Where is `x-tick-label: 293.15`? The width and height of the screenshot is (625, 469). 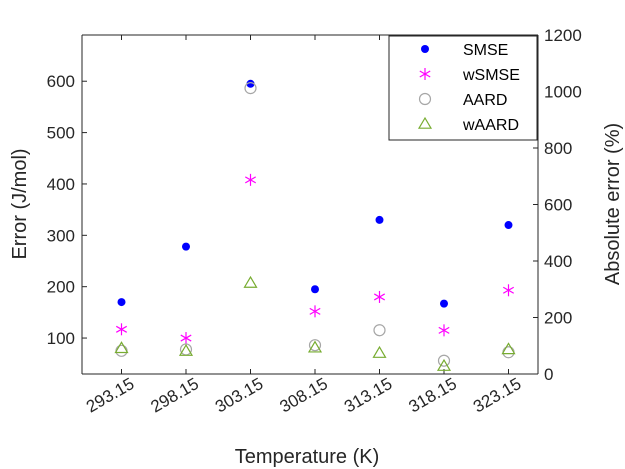 x-tick-label: 293.15 is located at coordinates (110, 395).